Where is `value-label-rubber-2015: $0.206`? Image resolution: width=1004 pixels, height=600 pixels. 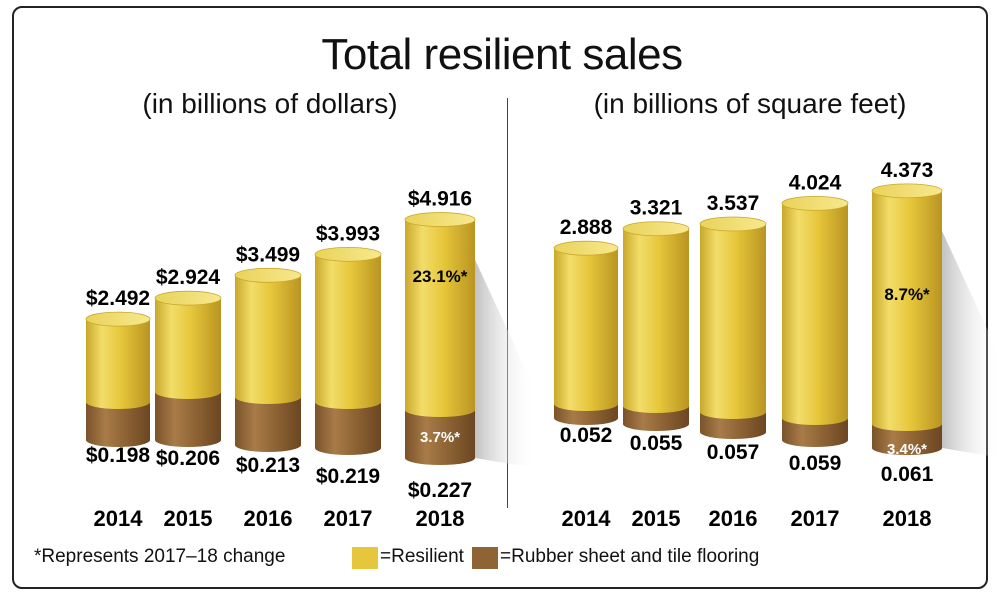 value-label-rubber-2015: $0.206 is located at coordinates (188, 458).